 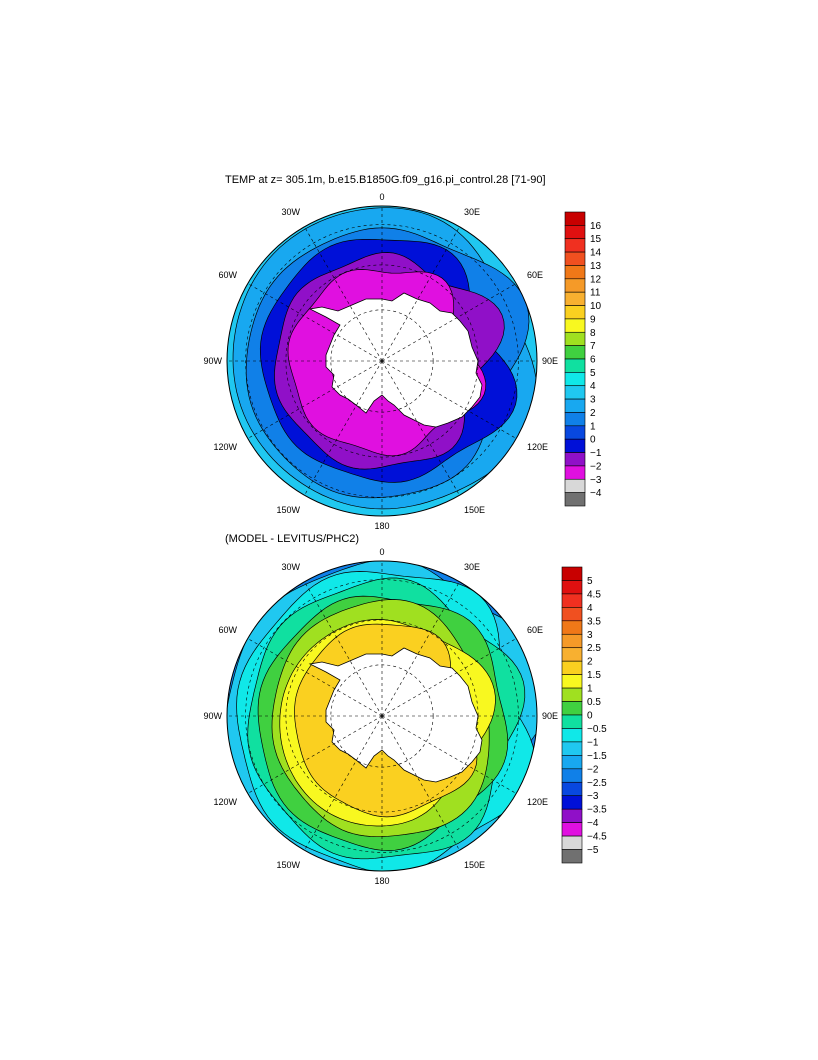 What do you see at coordinates (593, 333) in the screenshot?
I see `colorbar-tick-label: 8` at bounding box center [593, 333].